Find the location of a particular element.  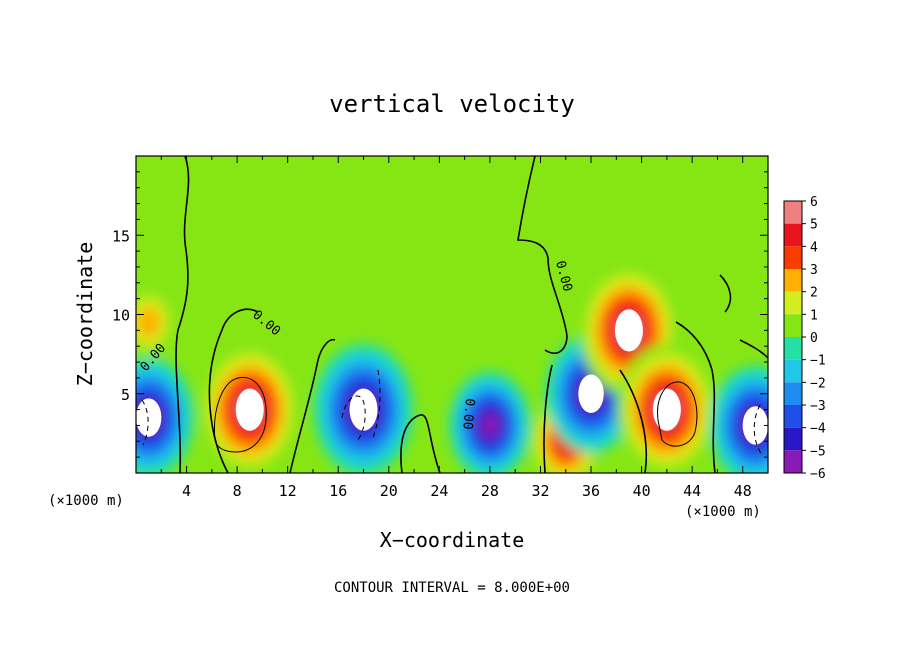

colorbar-tick-label: 3 is located at coordinates (814, 270).